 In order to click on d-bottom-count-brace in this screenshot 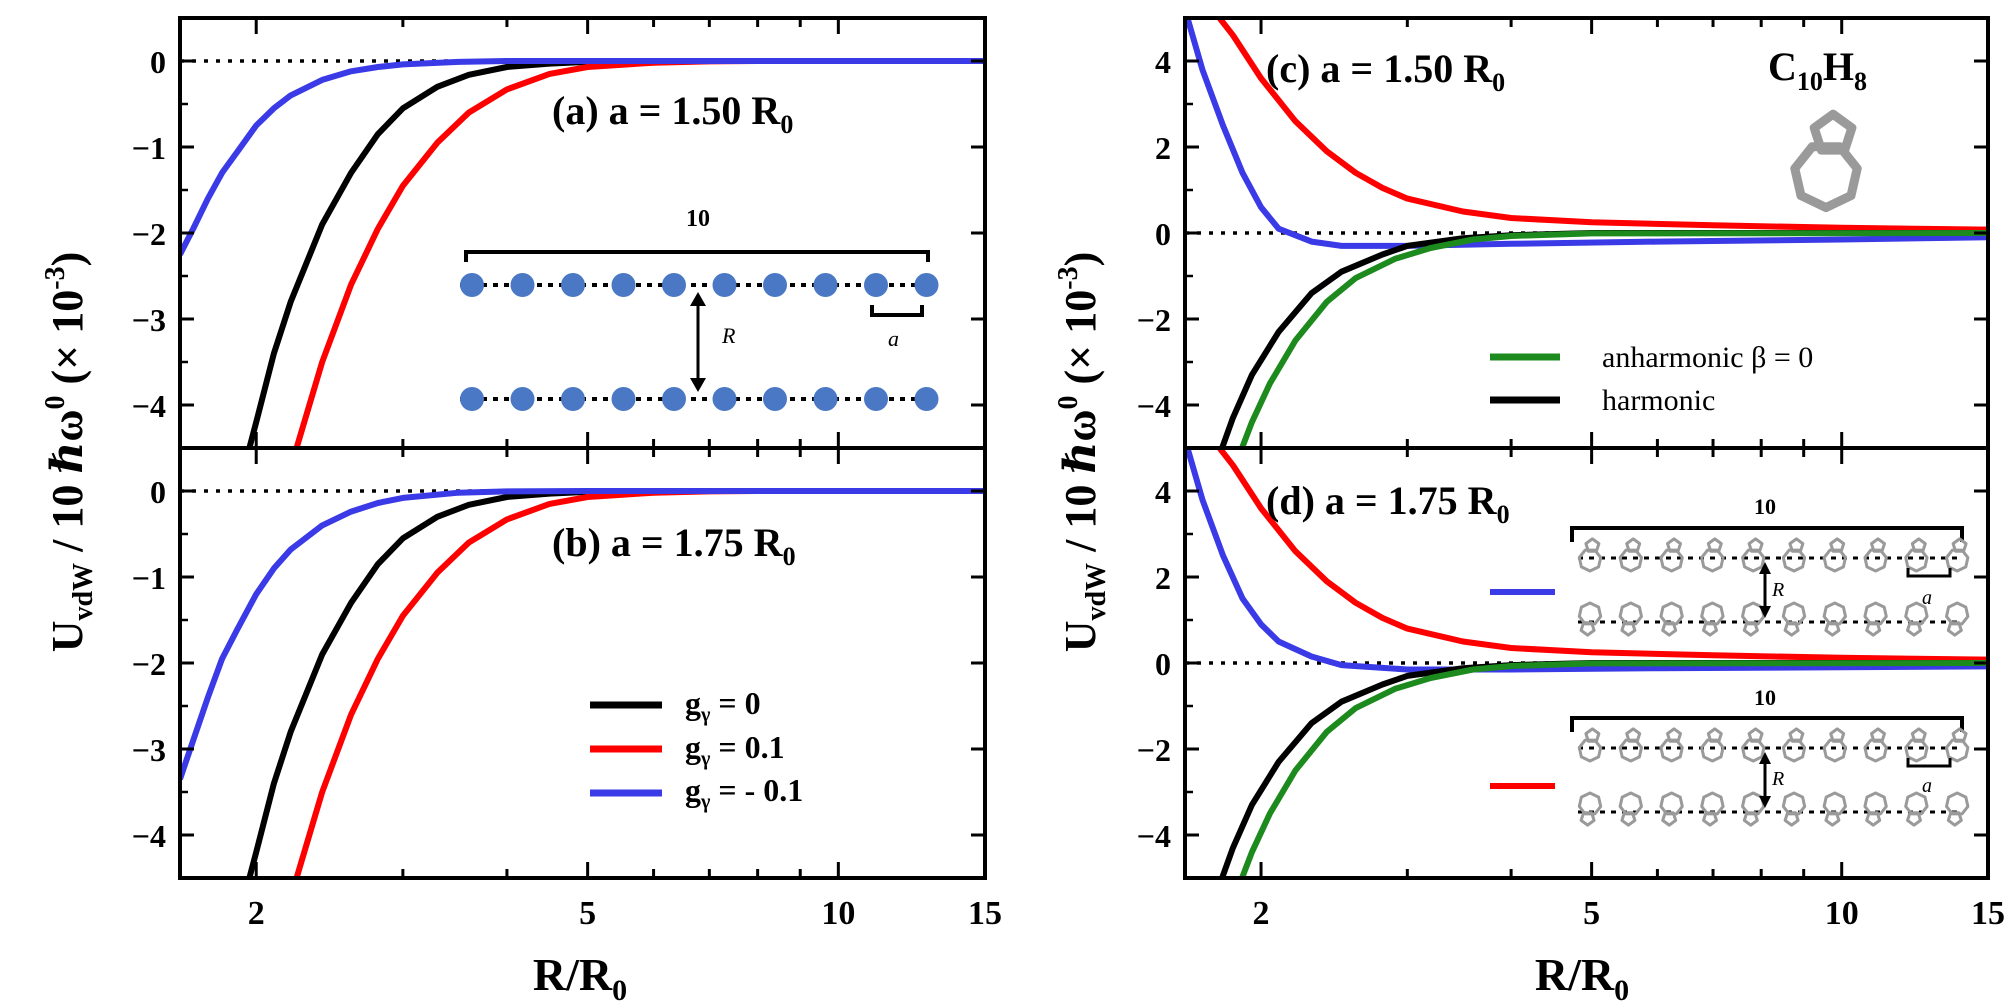, I will do `click(1767, 724)`.